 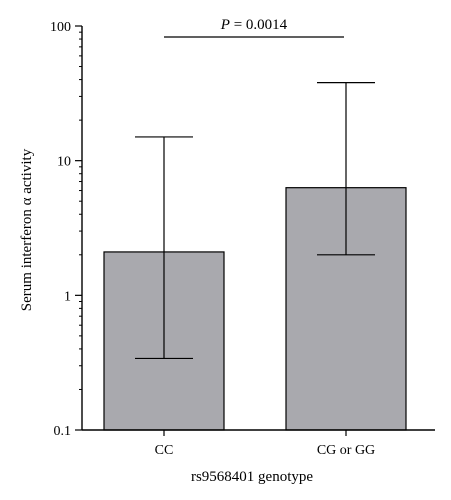 I want to click on x-tick-label: CC, so click(x=164, y=450).